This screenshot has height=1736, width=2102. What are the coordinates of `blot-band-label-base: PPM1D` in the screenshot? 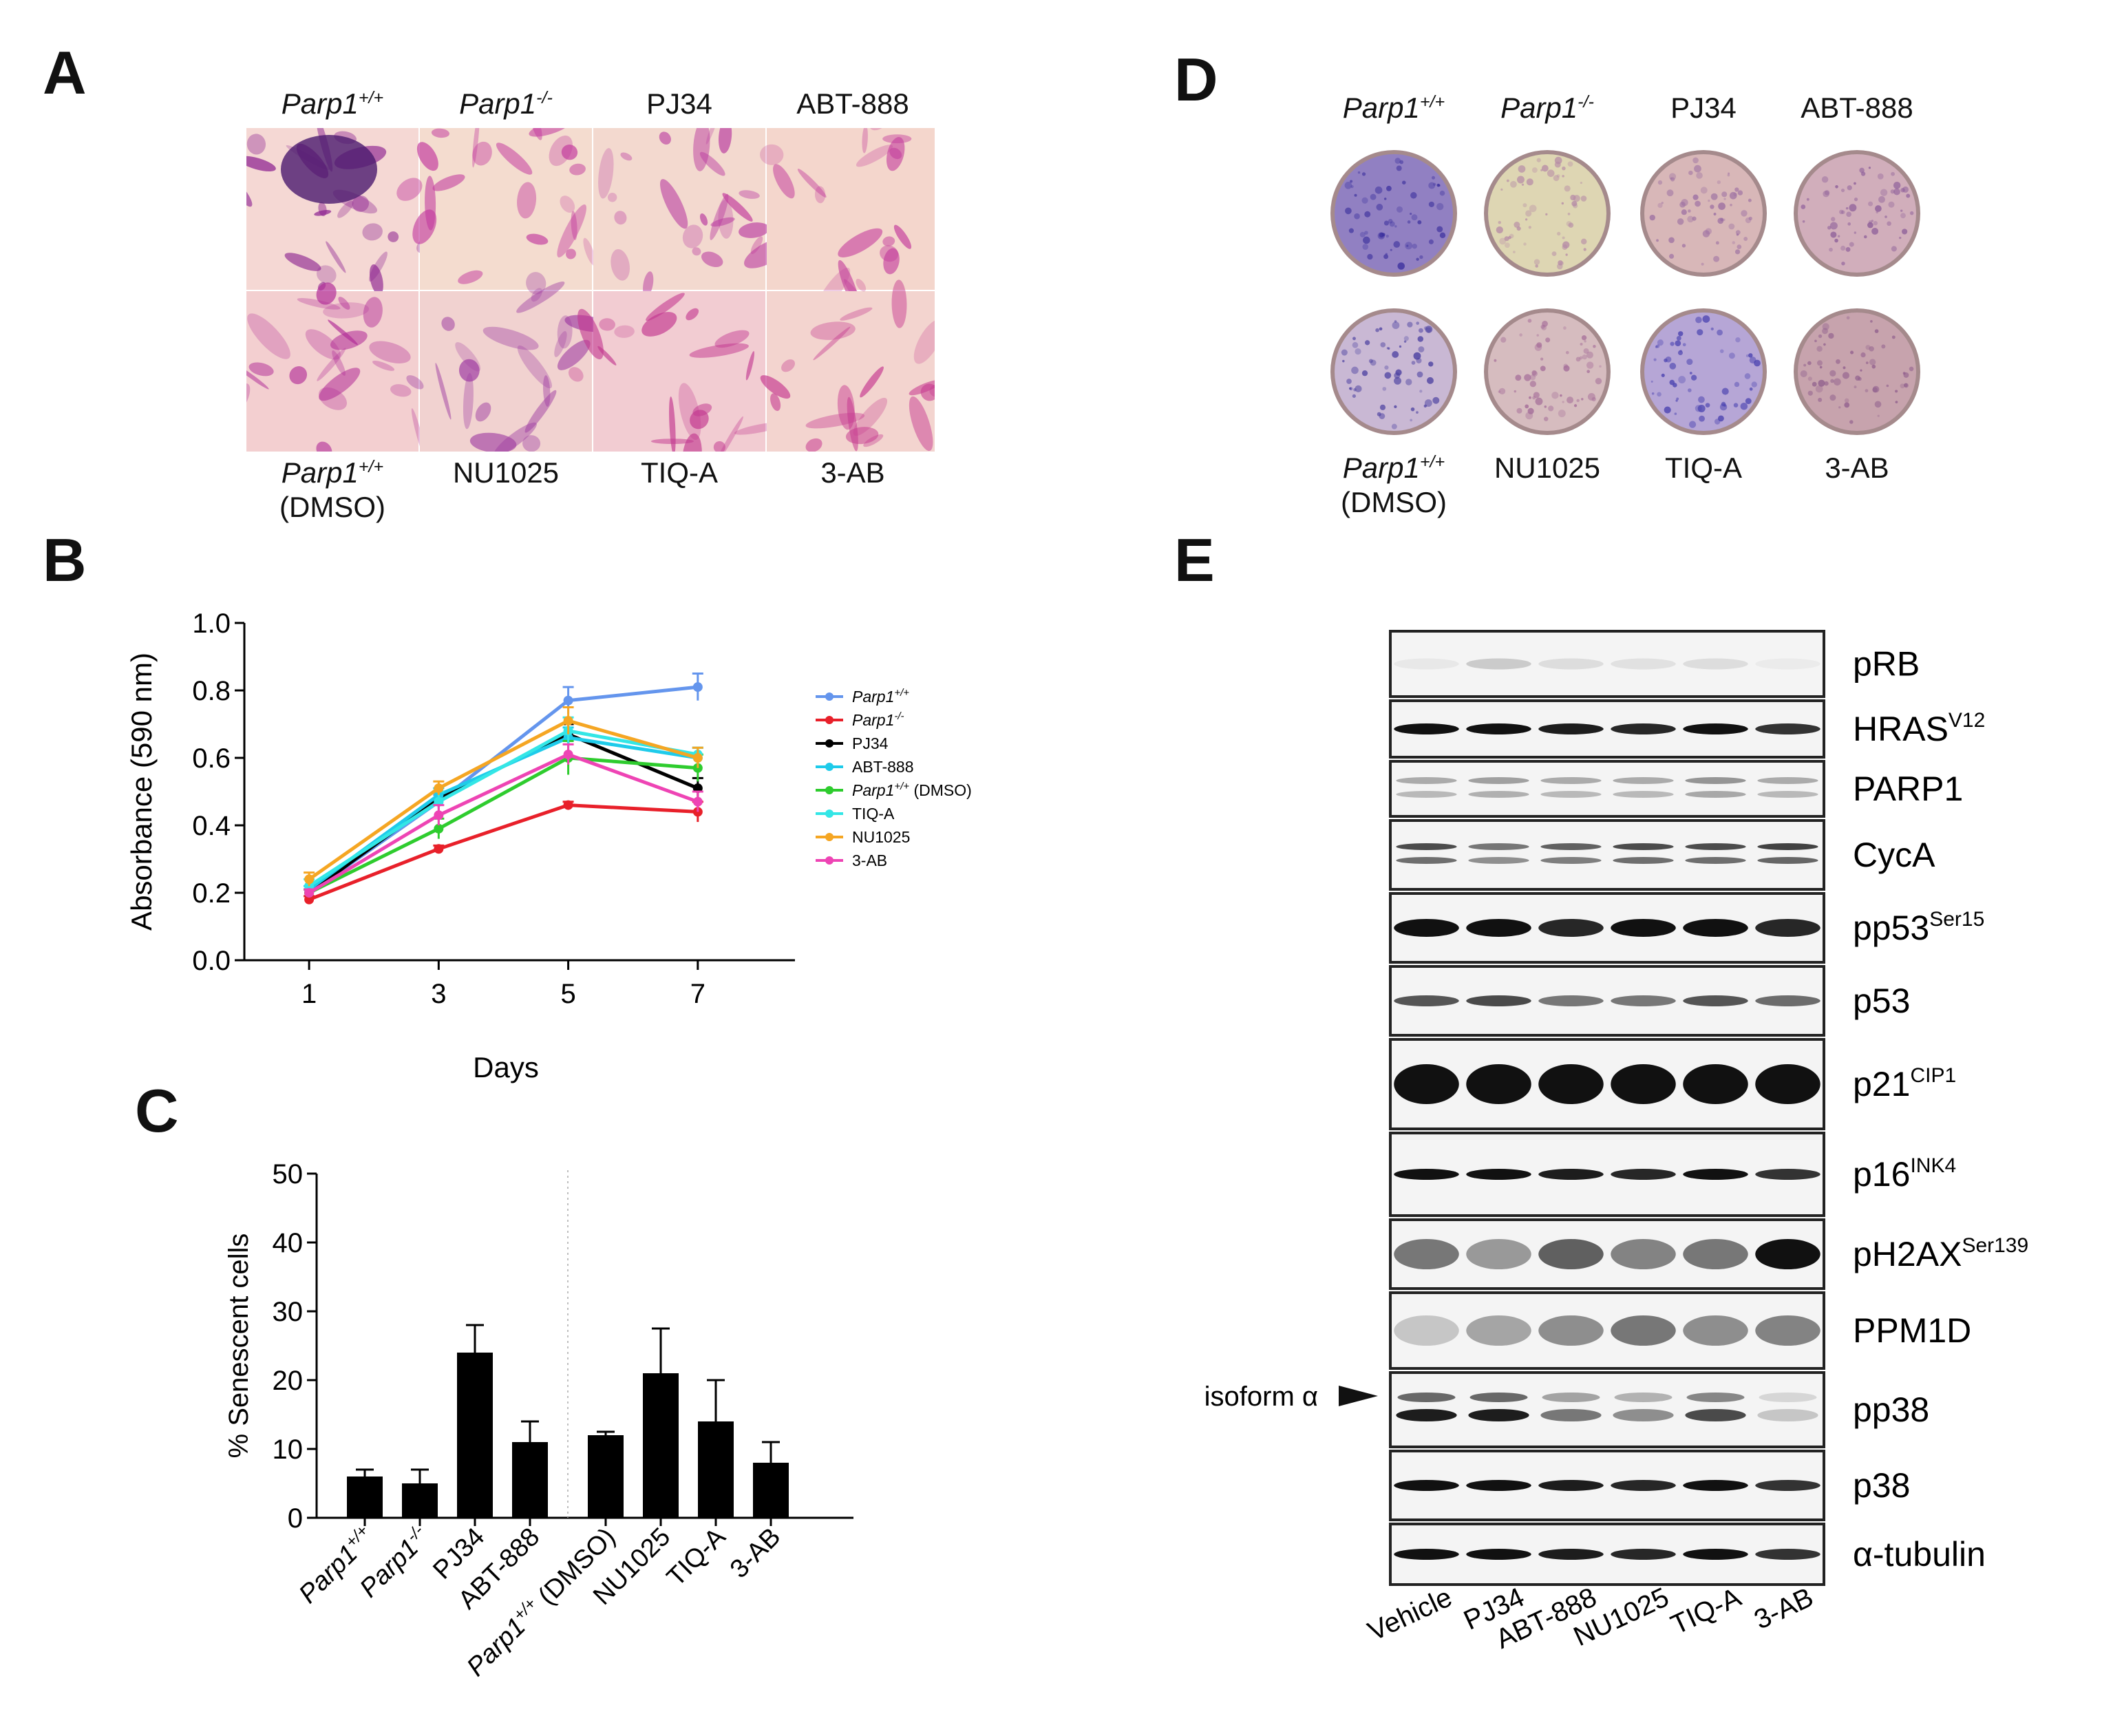 It's located at (1912, 1330).